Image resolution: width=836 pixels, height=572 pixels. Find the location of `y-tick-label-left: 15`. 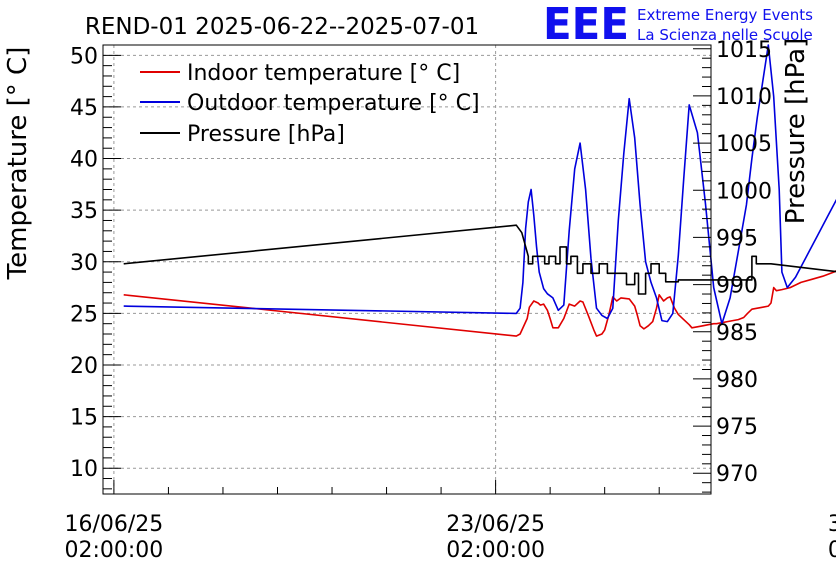

y-tick-label-left: 15 is located at coordinates (84, 418).